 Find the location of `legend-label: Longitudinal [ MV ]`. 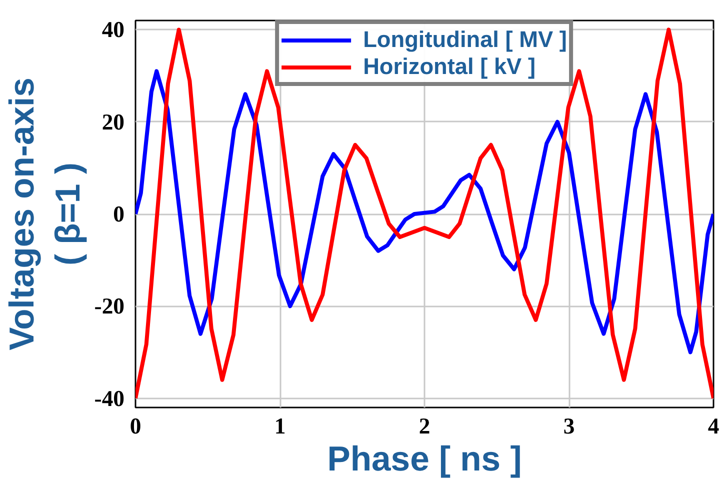

legend-label: Longitudinal [ MV ] is located at coordinates (465, 39).